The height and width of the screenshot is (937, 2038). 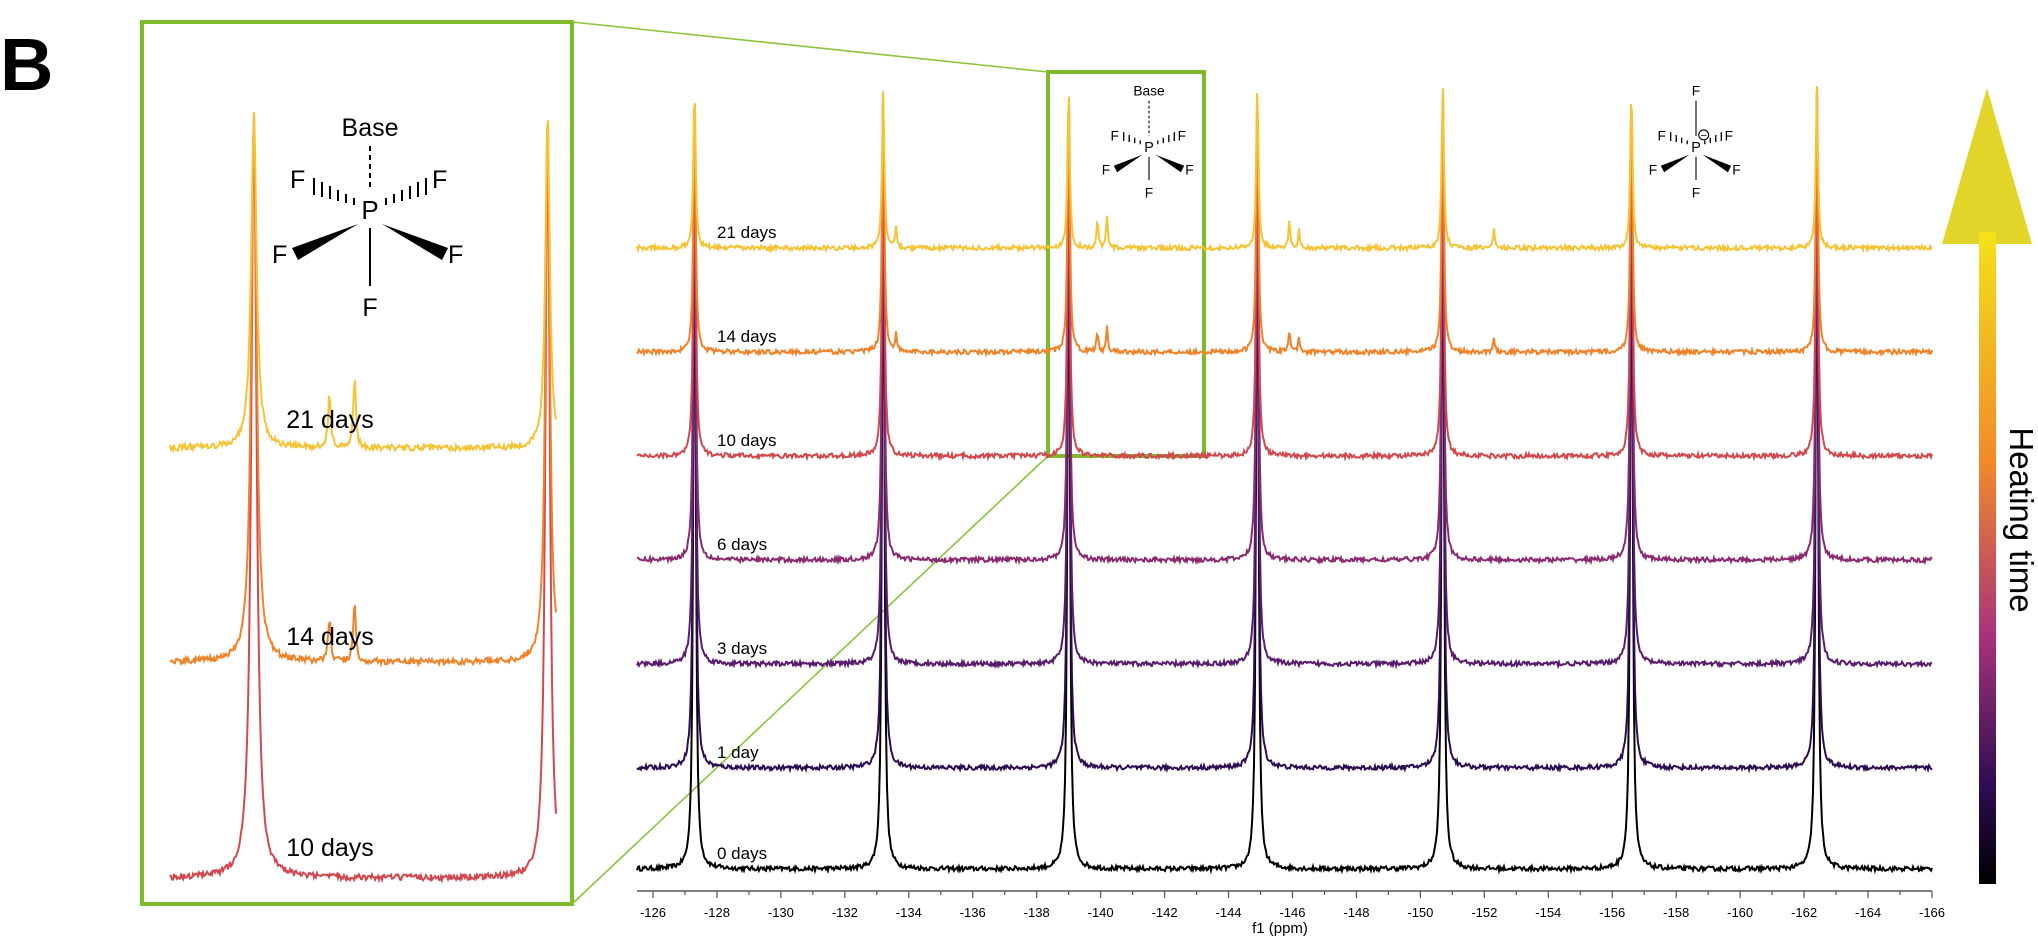 I want to click on x-tick-label: -126, so click(x=653, y=912).